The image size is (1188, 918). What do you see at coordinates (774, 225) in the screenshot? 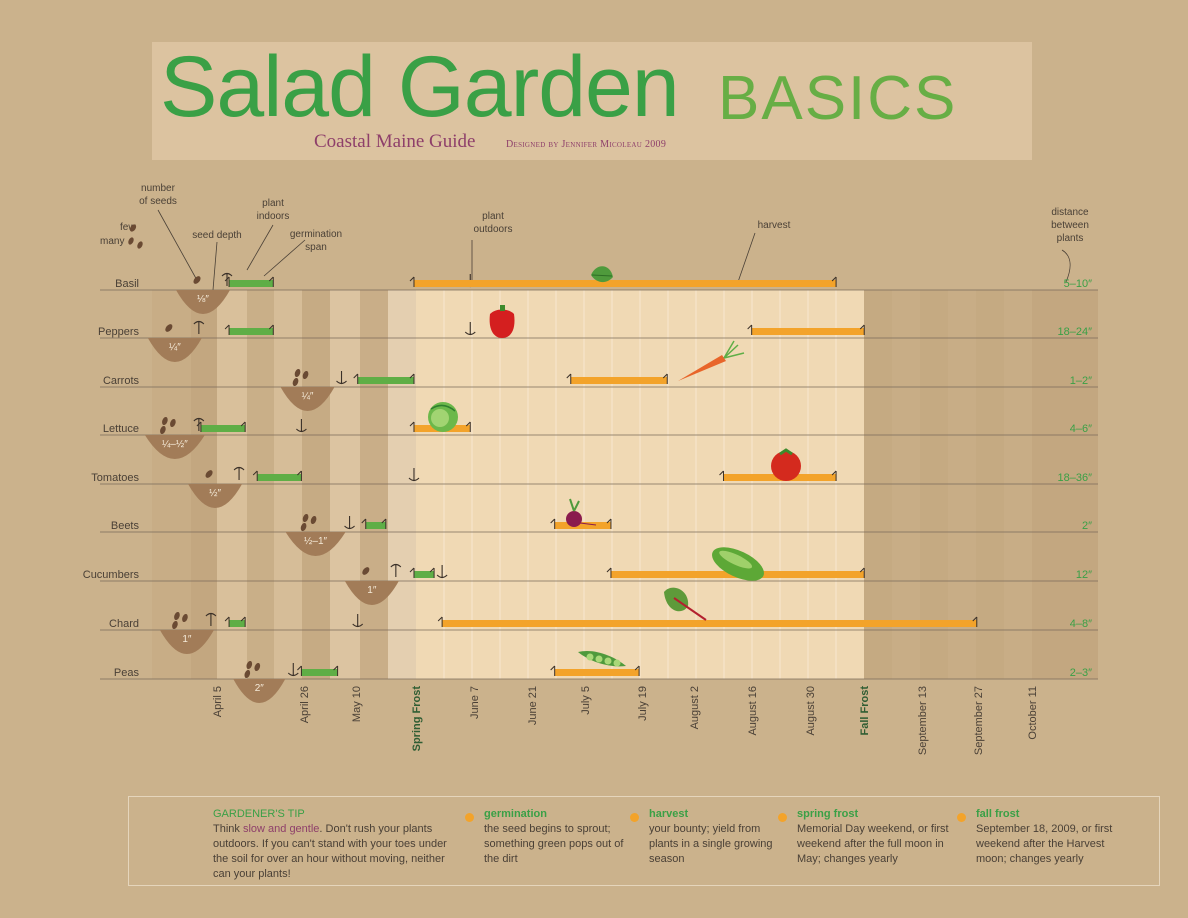
I see `legend-harvest: harvest` at bounding box center [774, 225].